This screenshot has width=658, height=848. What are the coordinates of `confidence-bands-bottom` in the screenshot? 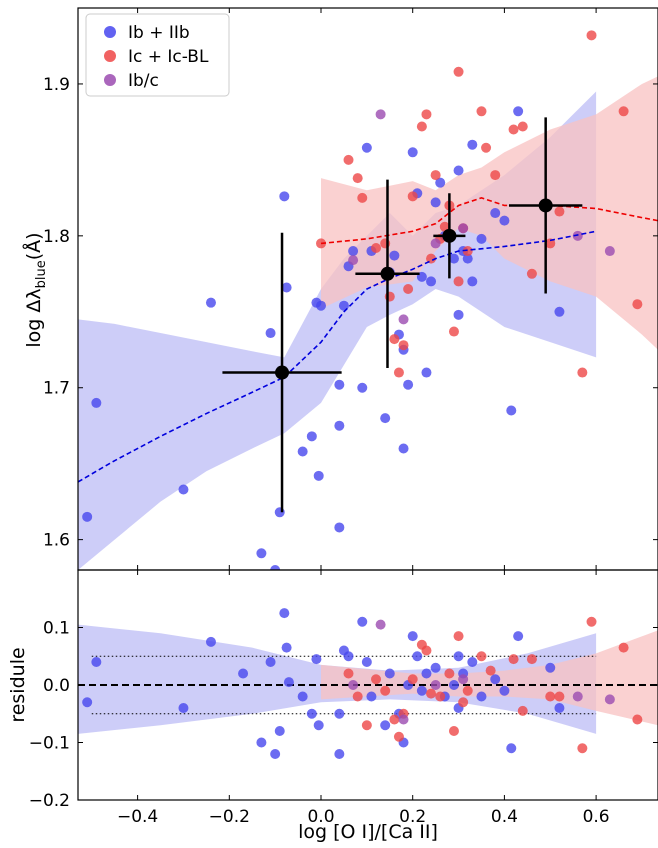 It's located at (368, 679).